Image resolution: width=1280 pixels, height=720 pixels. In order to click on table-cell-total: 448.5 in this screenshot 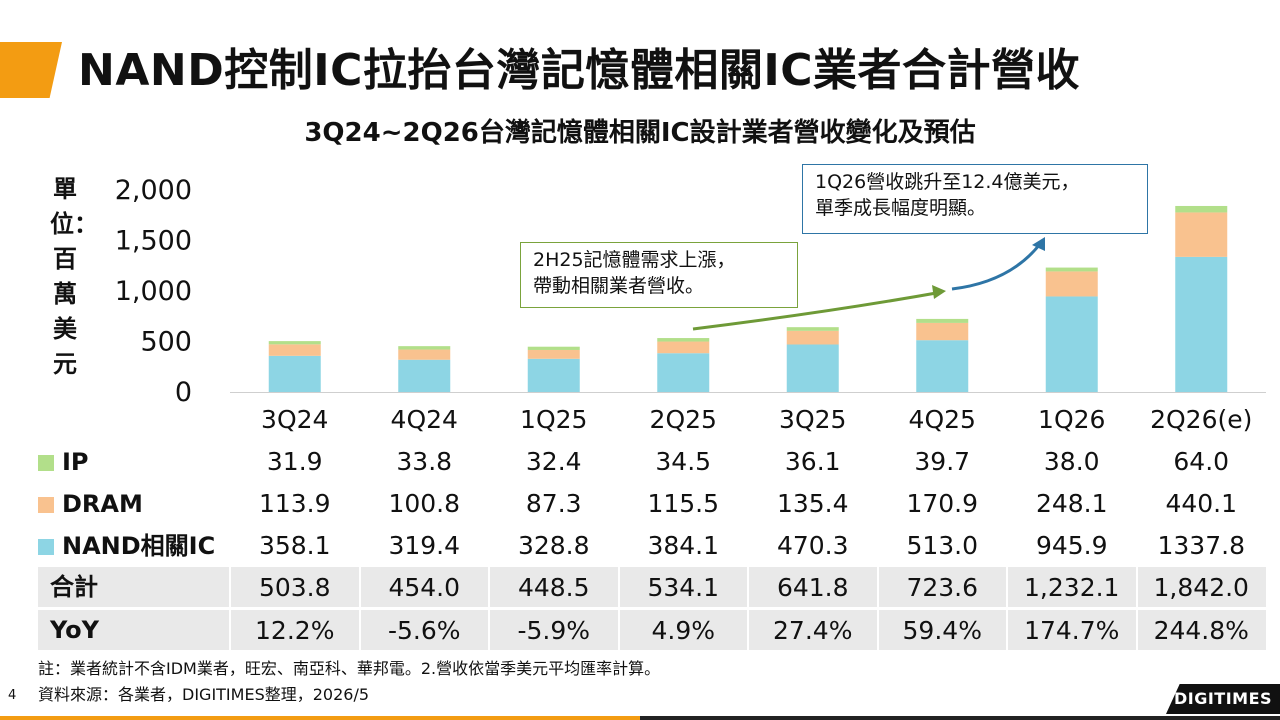, I will do `click(553, 587)`.